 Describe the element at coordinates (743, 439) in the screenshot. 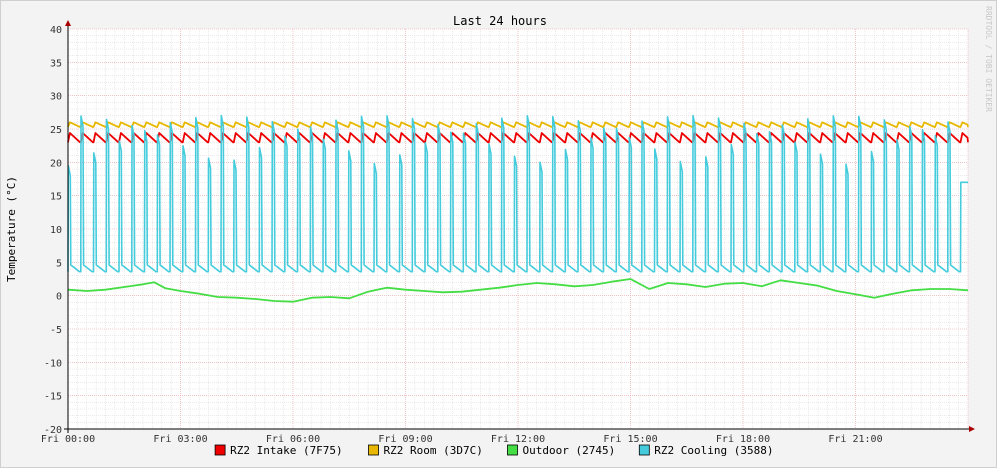

I see `x-tick-label: Fri 18:00` at that location.